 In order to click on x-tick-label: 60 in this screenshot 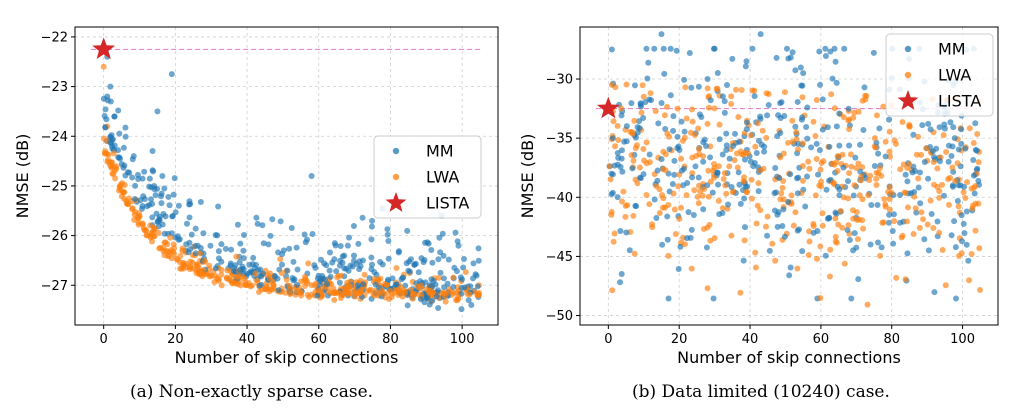, I will do `click(821, 339)`.